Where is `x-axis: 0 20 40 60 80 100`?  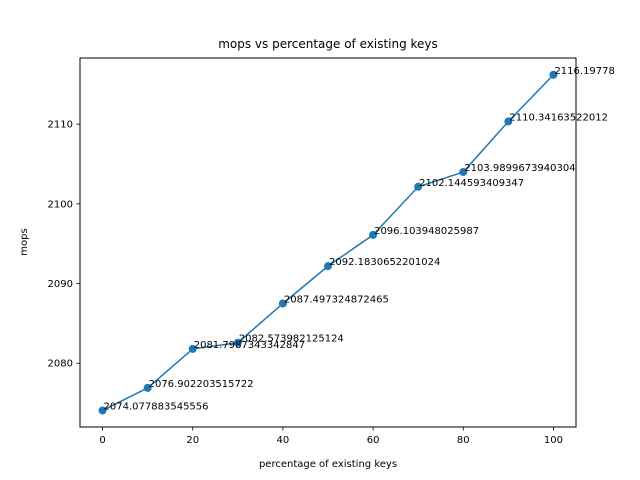
x-axis: 0 20 40 60 80 100 is located at coordinates (331, 436).